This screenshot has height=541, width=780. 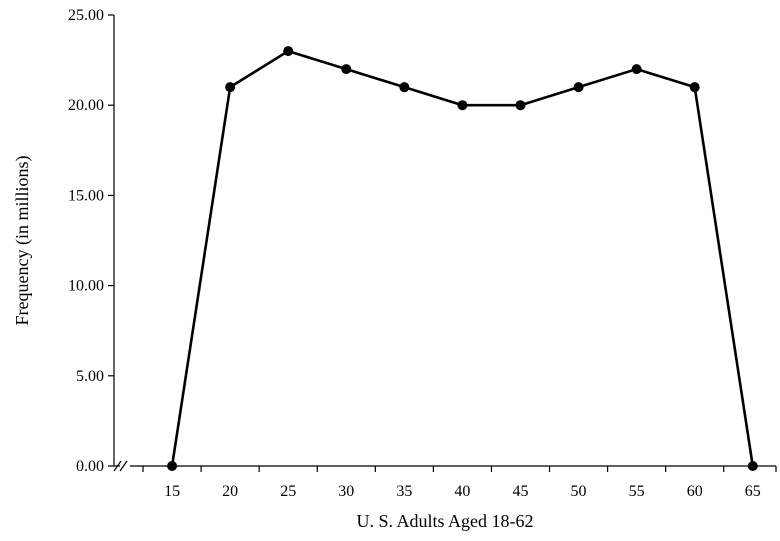 What do you see at coordinates (579, 491) in the screenshot?
I see `x-tick-label: 50` at bounding box center [579, 491].